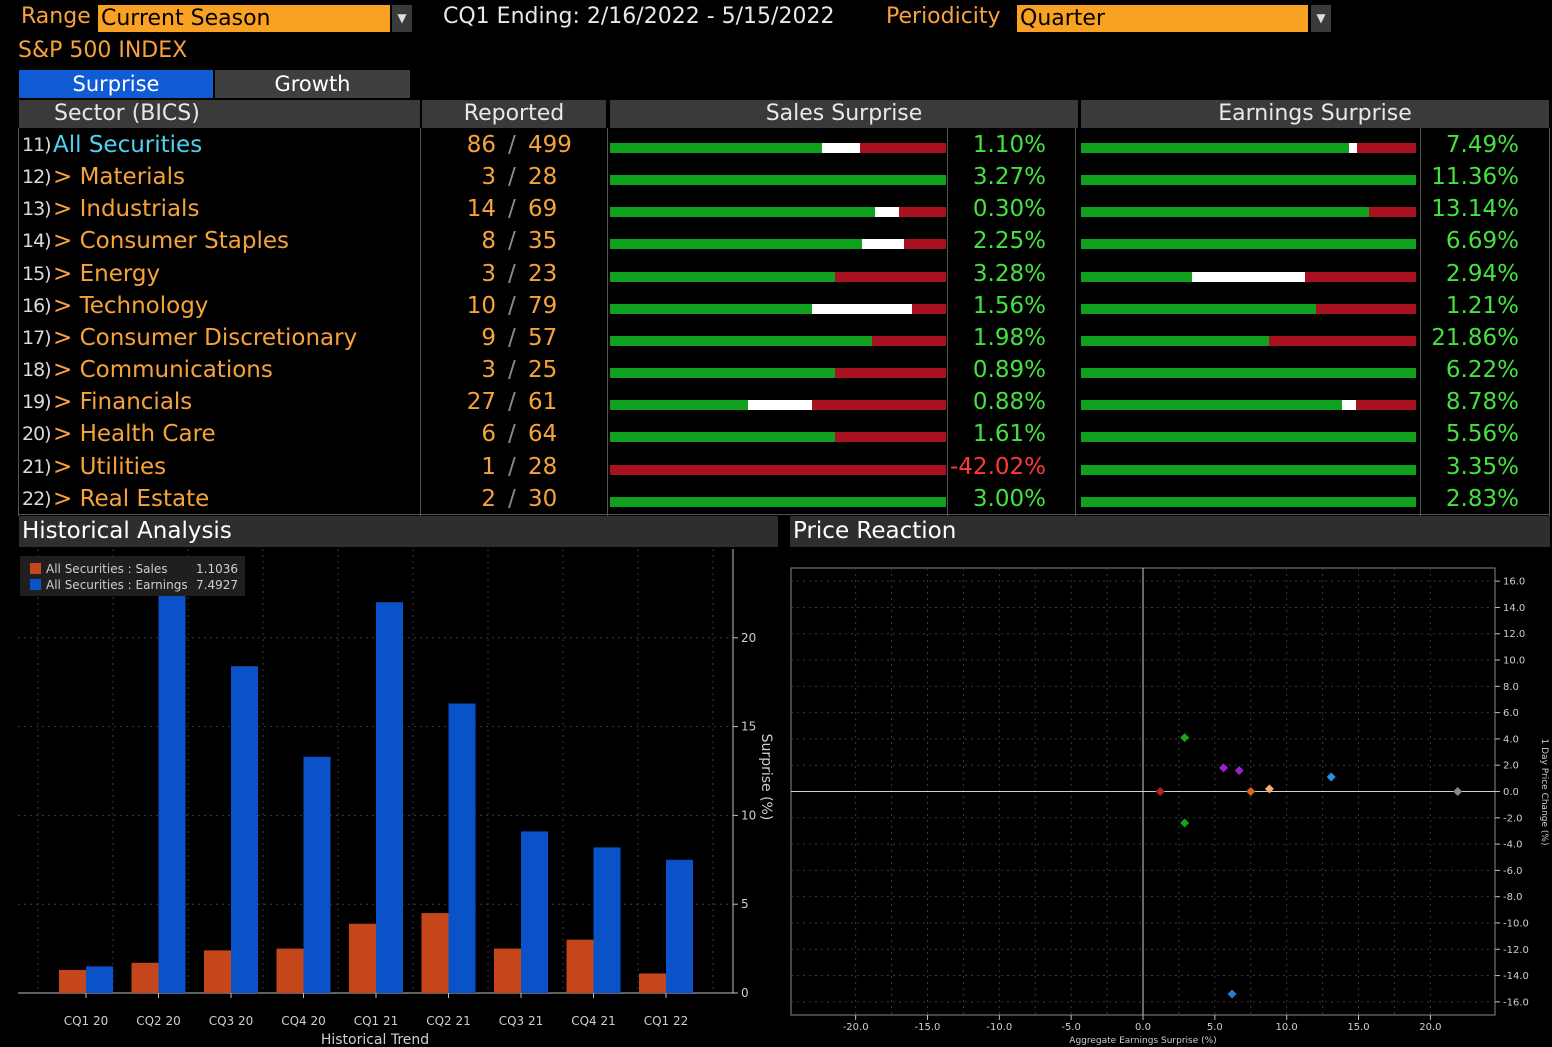 This screenshot has width=1552, height=1047. I want to click on periodicity-dropdown-arrow-icon: ▼, so click(1321, 18).